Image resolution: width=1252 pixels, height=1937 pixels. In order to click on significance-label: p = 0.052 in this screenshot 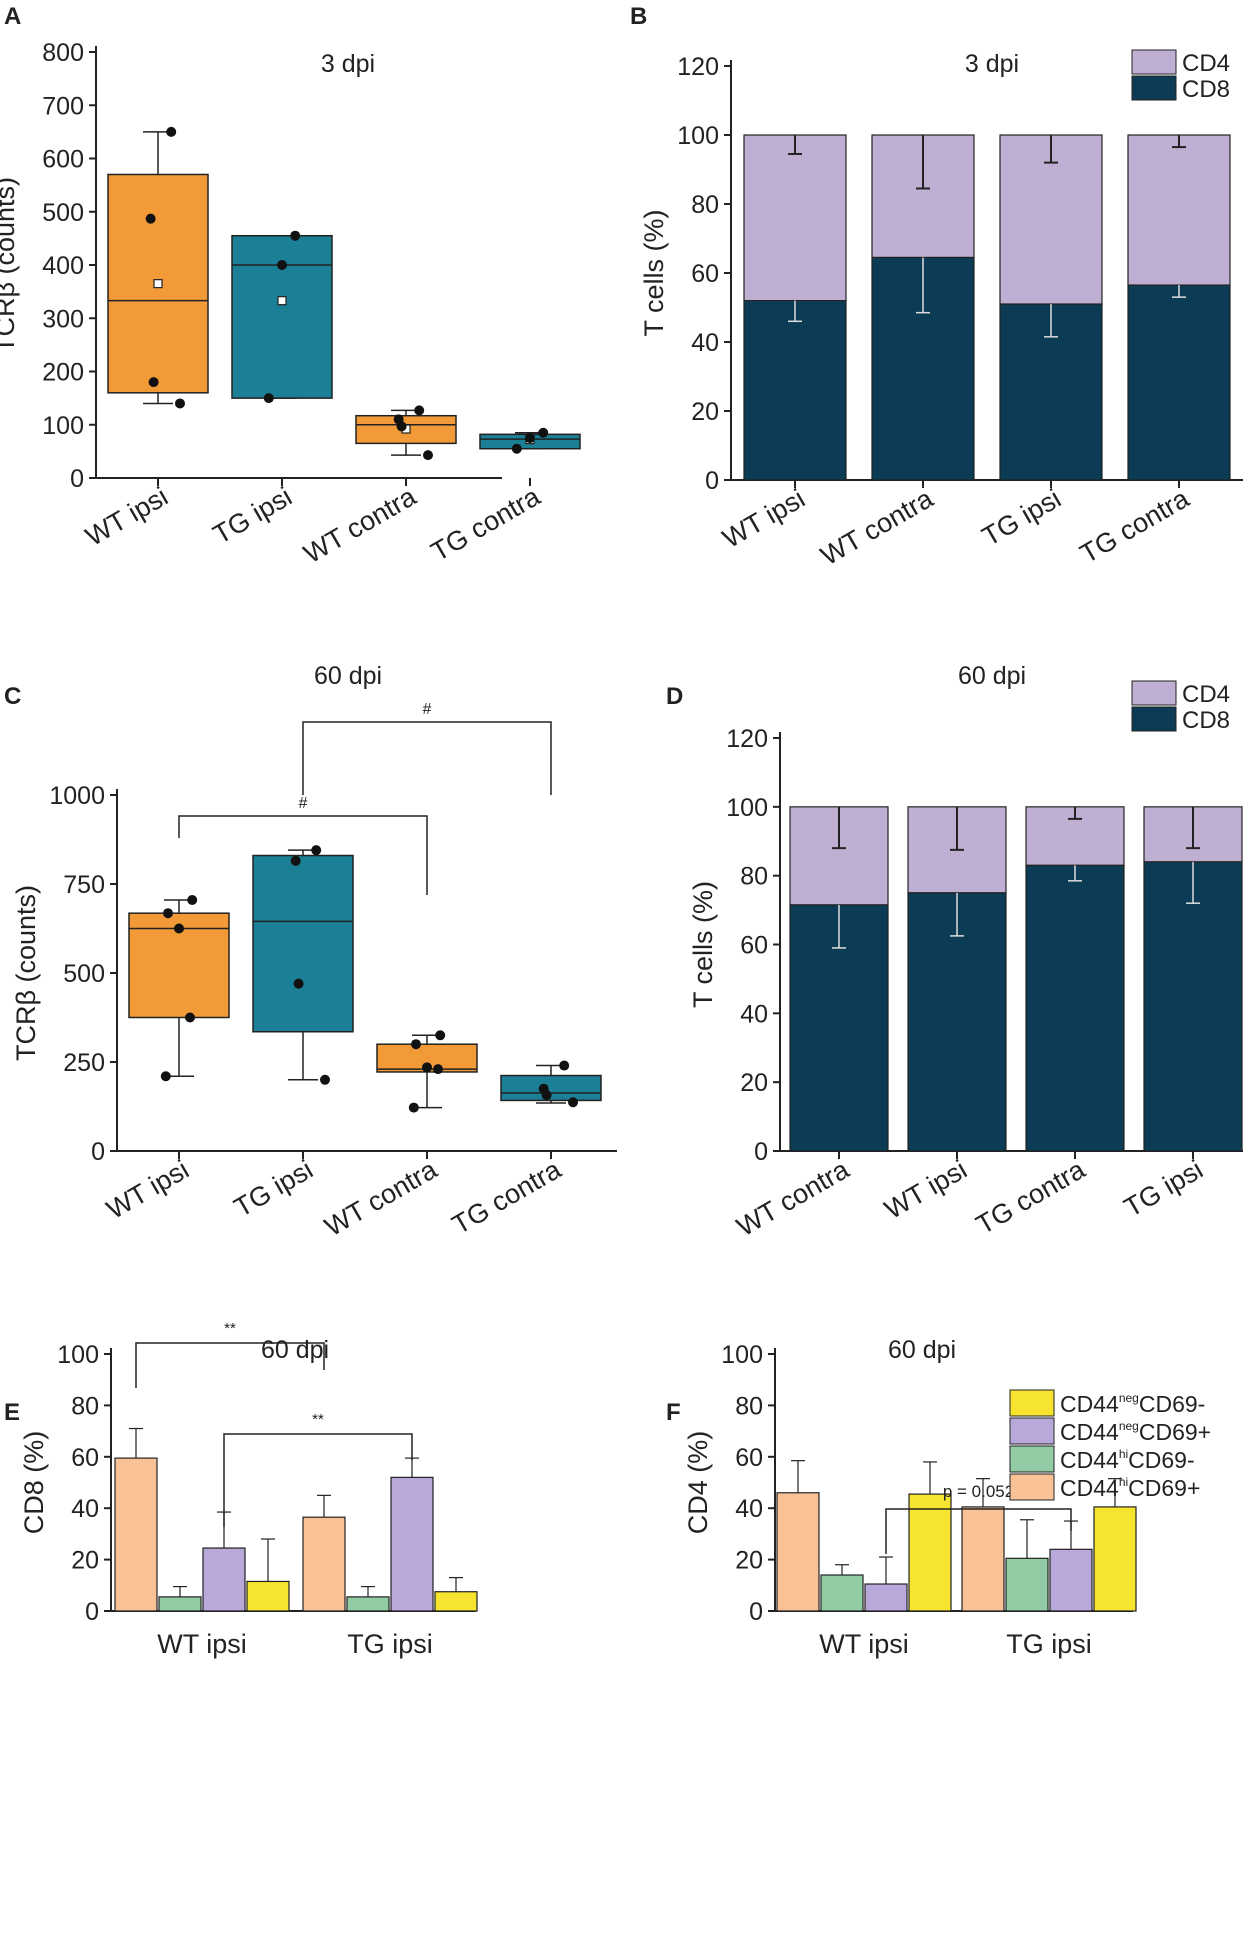, I will do `click(978, 1491)`.